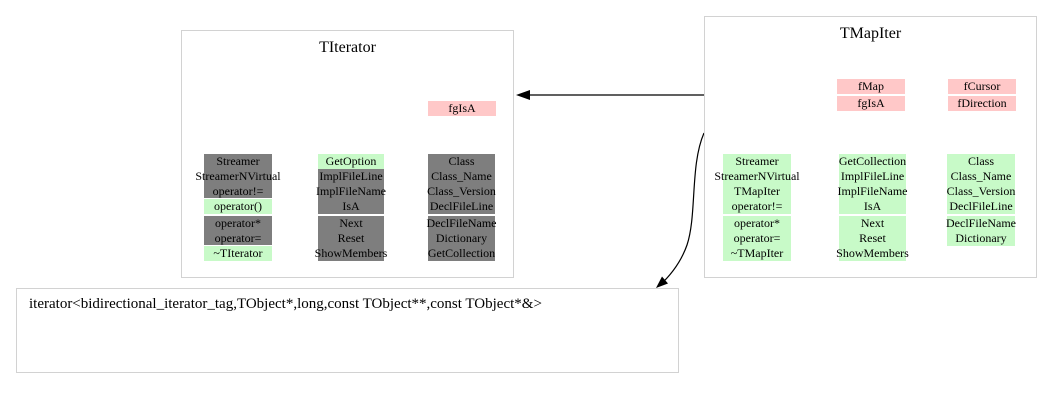 This screenshot has height=403, width=1052. What do you see at coordinates (351, 161) in the screenshot?
I see `method-cell: GetOption` at bounding box center [351, 161].